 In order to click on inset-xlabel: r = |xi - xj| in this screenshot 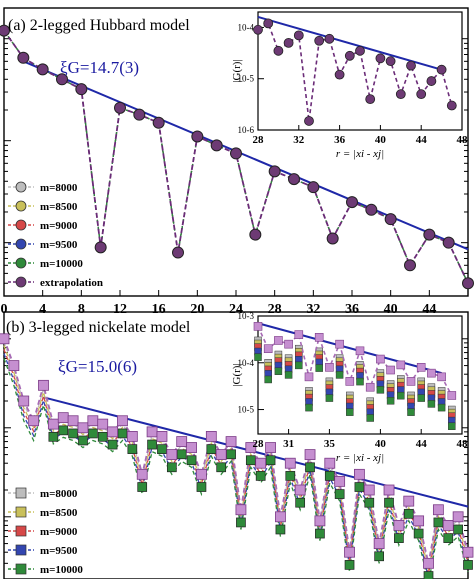, I will do `click(360, 154)`.